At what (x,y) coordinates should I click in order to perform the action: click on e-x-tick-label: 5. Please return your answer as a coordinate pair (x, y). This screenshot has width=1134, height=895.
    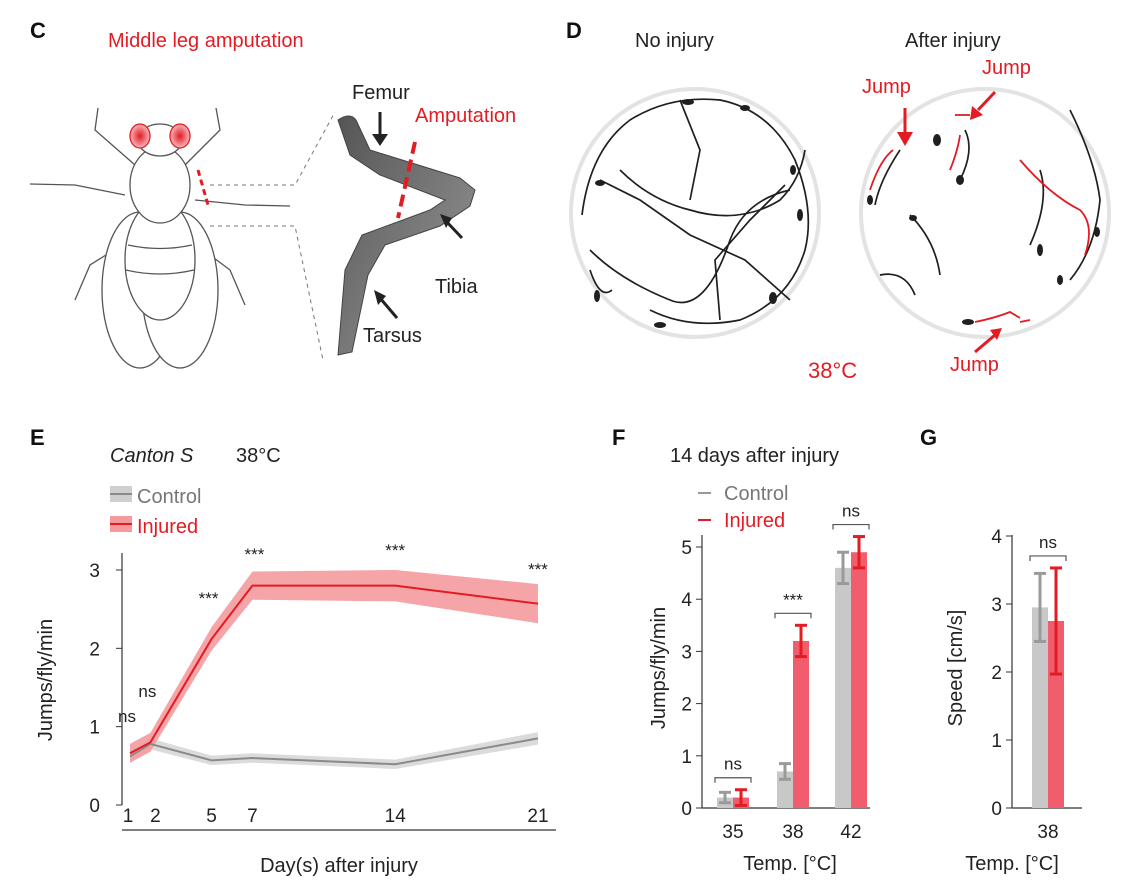
    Looking at the image, I should click on (211, 816).